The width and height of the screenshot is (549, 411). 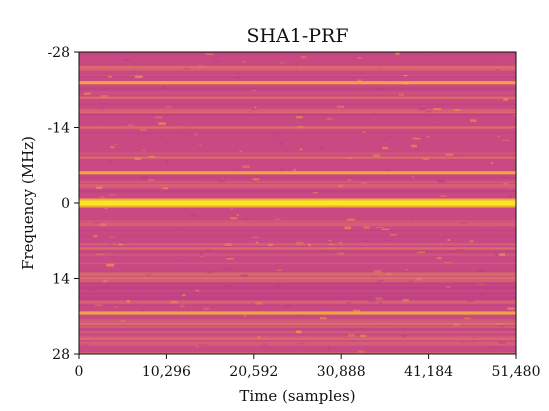 I want to click on y-tick-label: 28, so click(x=61, y=355).